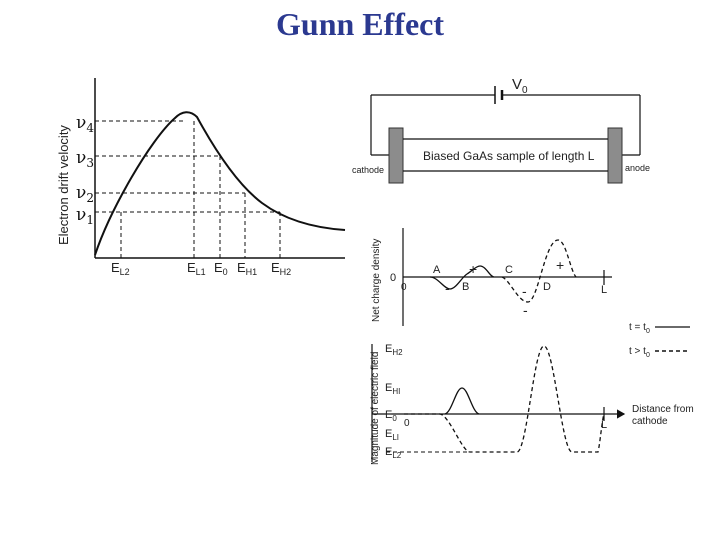  What do you see at coordinates (659, 340) in the screenshot?
I see `time-legend: t = t0 t > t0` at bounding box center [659, 340].